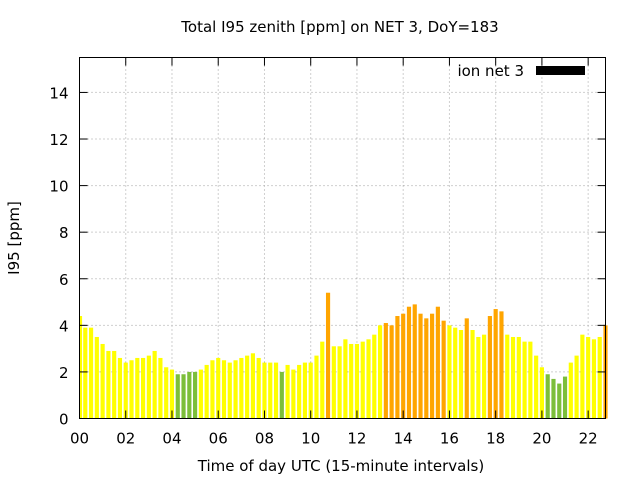 This screenshot has height=480, width=640. Describe the element at coordinates (449, 439) in the screenshot. I see `x-tick-label: 16` at that location.